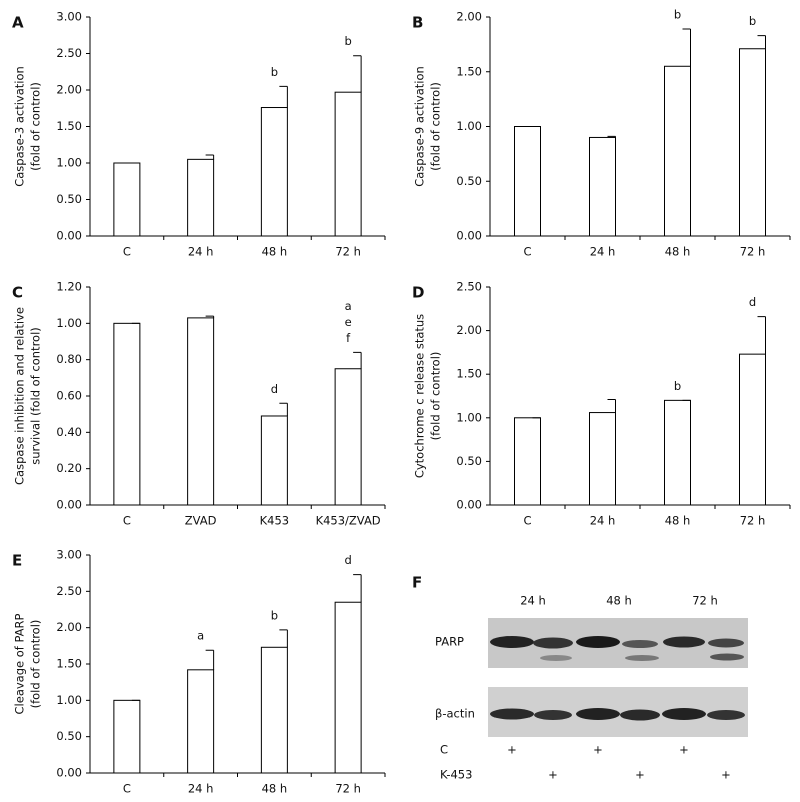 This screenshot has width=800, height=802. What do you see at coordinates (533, 601) in the screenshot?
I see `lane-label: 24 h` at bounding box center [533, 601].